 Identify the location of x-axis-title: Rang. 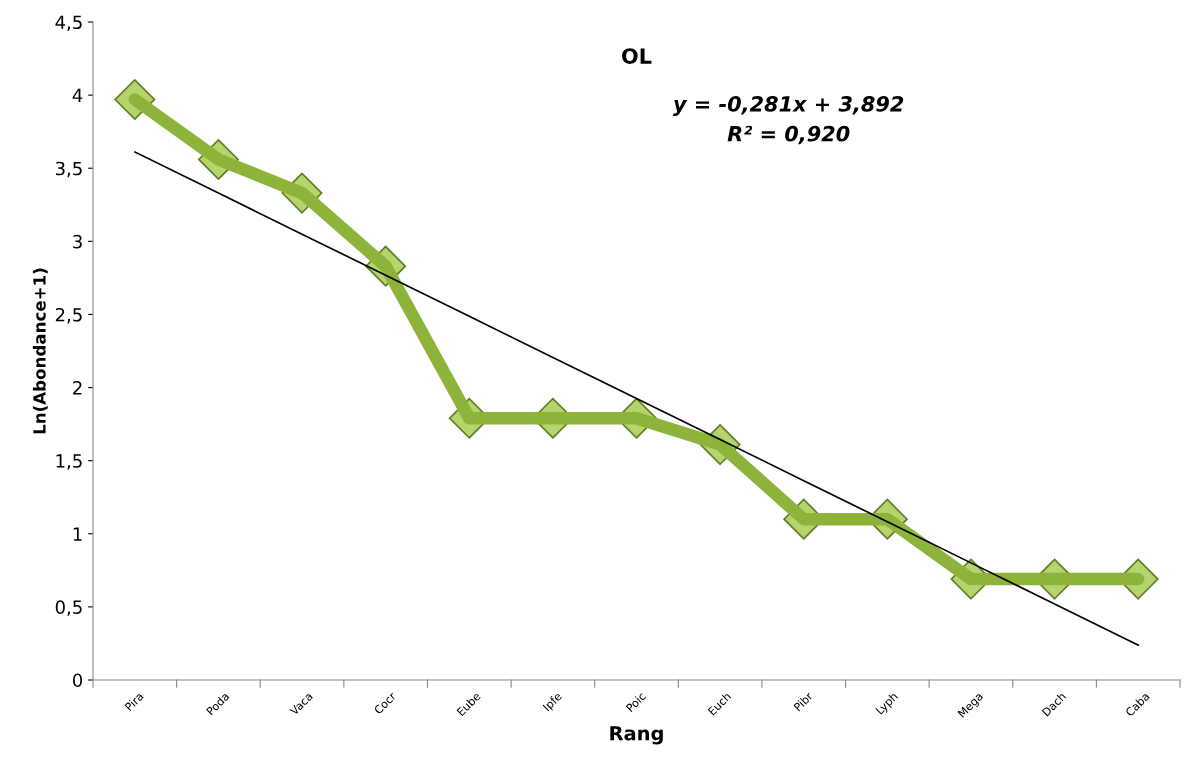
(636, 735).